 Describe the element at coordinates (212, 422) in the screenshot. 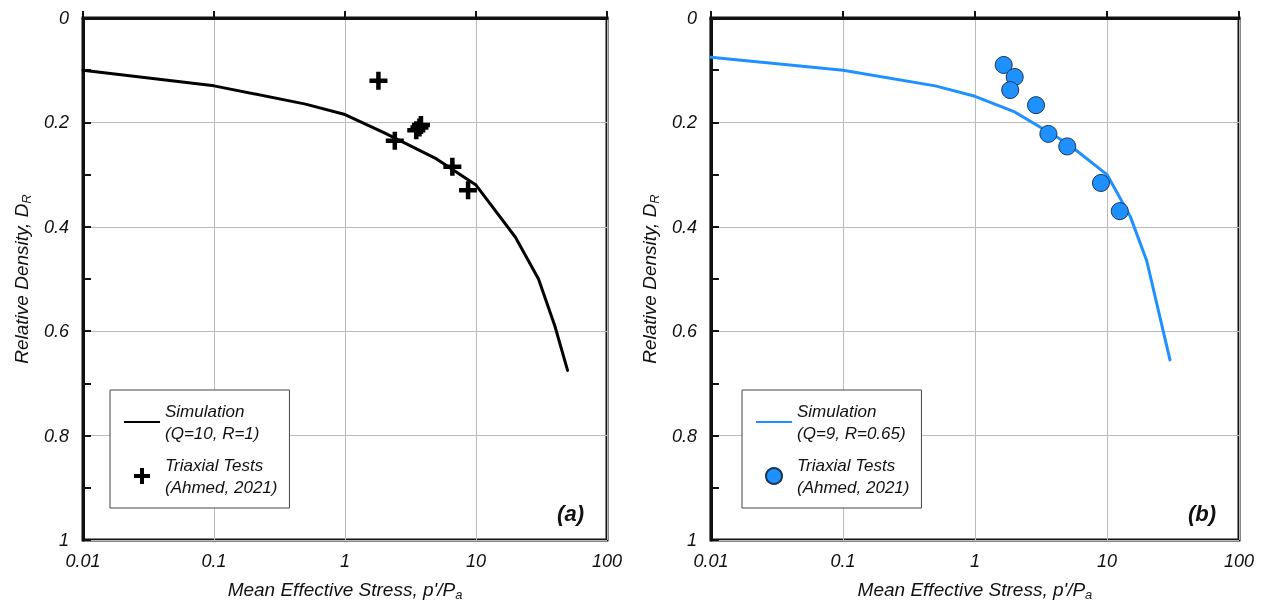

I see `legend-label: Simulation (Q=10, R=1)` at that location.